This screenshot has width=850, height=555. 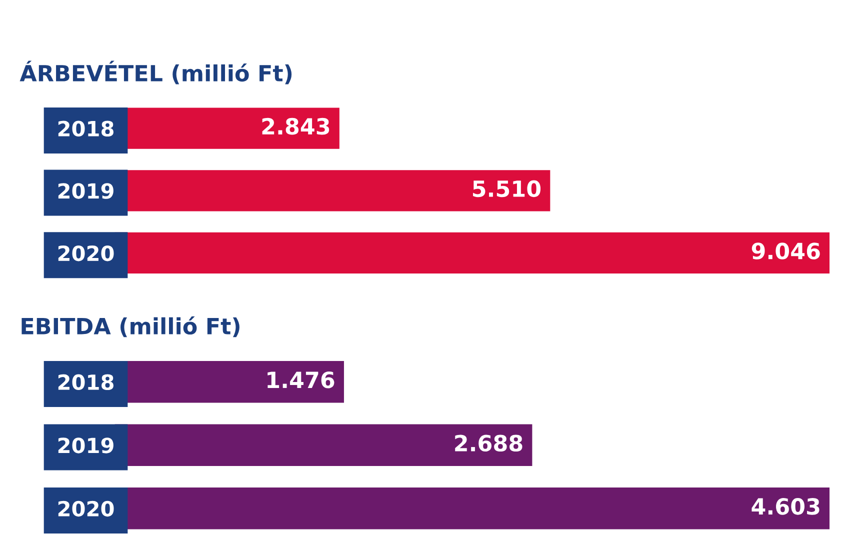 I want to click on data-label: 2.843, so click(x=296, y=126).